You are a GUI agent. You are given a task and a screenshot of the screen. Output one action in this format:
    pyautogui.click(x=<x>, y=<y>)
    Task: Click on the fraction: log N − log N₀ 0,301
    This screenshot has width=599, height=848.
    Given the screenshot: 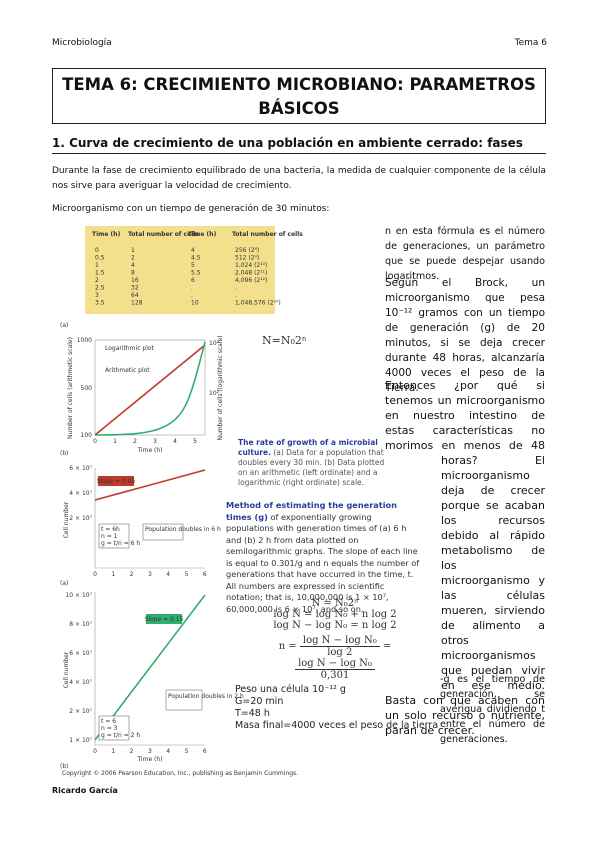 What is the action you would take?
    pyautogui.click(x=335, y=669)
    